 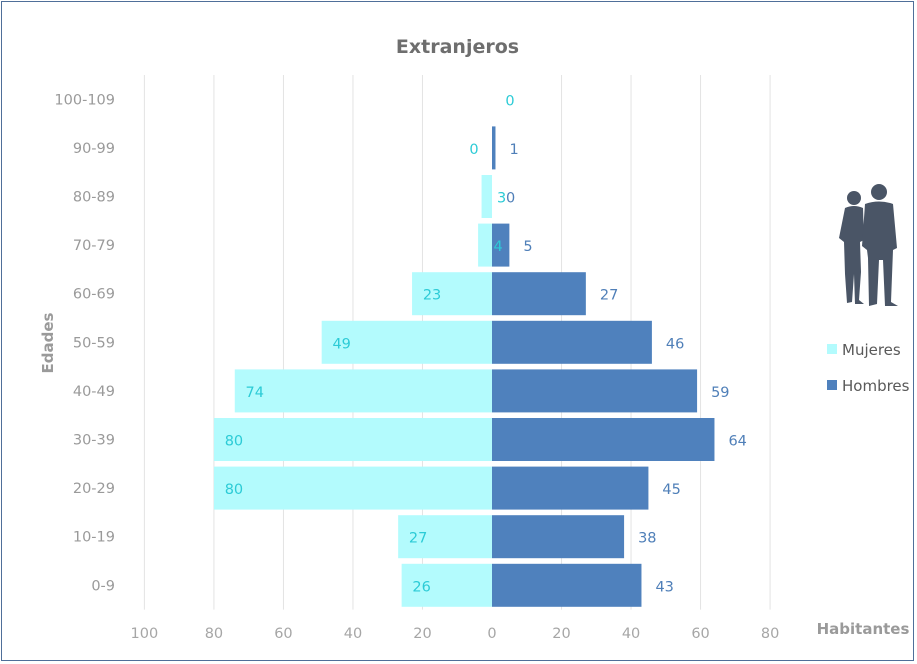 I want to click on data-label-hombres: 38, so click(x=647, y=539).